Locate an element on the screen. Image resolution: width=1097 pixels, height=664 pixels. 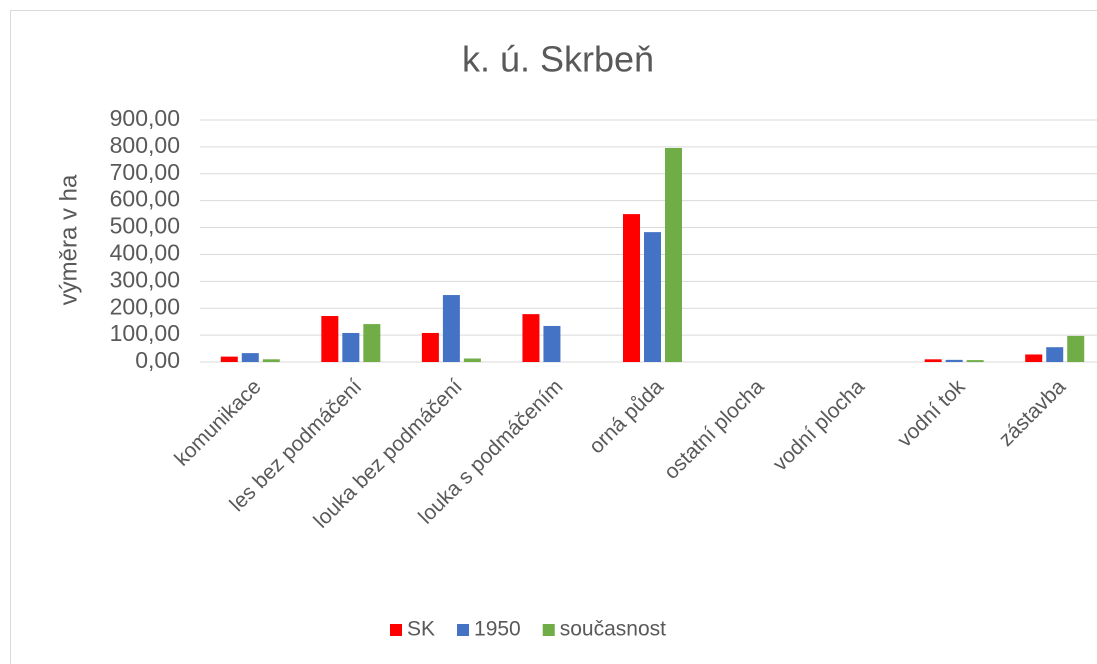
y-tick-label: 700,00 is located at coordinates (145, 172).